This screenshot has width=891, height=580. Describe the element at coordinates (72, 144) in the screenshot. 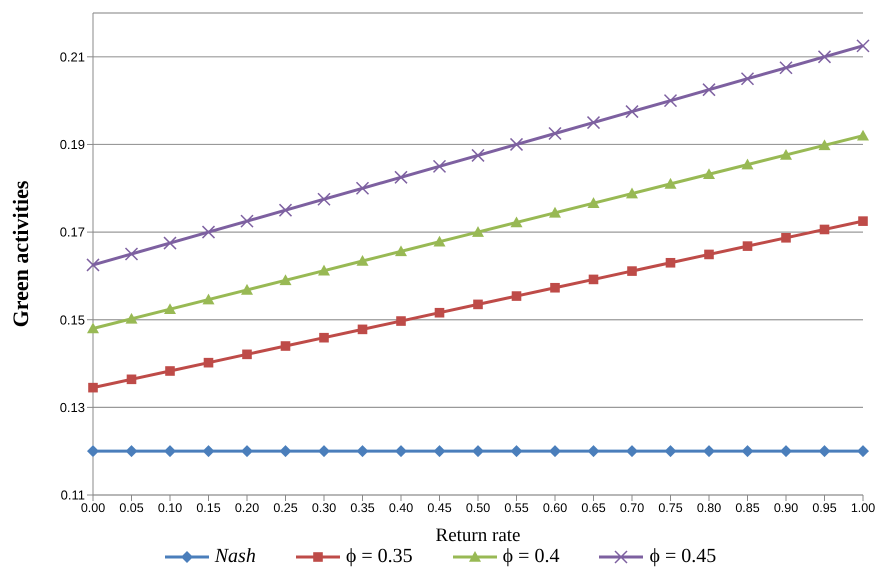

I see `y-tick-label: 0.19` at that location.